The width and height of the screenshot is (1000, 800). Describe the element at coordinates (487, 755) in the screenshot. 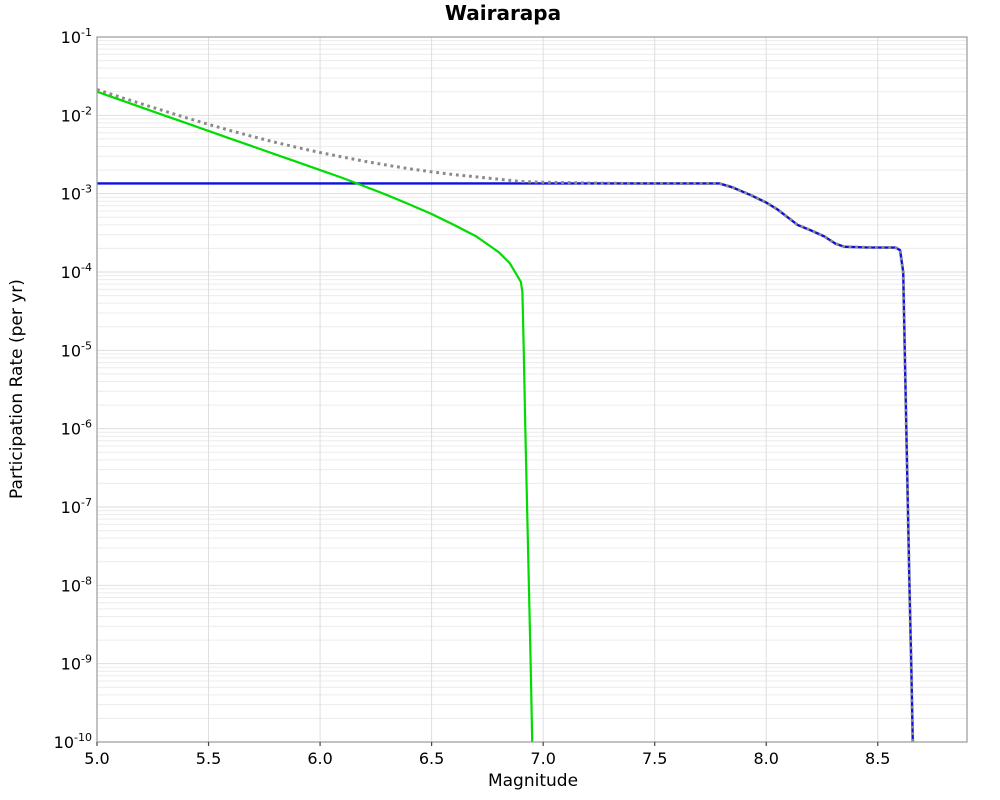

I see `x-axis-ticks: 5.0 5.5 6.0 6.5 7.0 7.5 8.0 8.5` at that location.